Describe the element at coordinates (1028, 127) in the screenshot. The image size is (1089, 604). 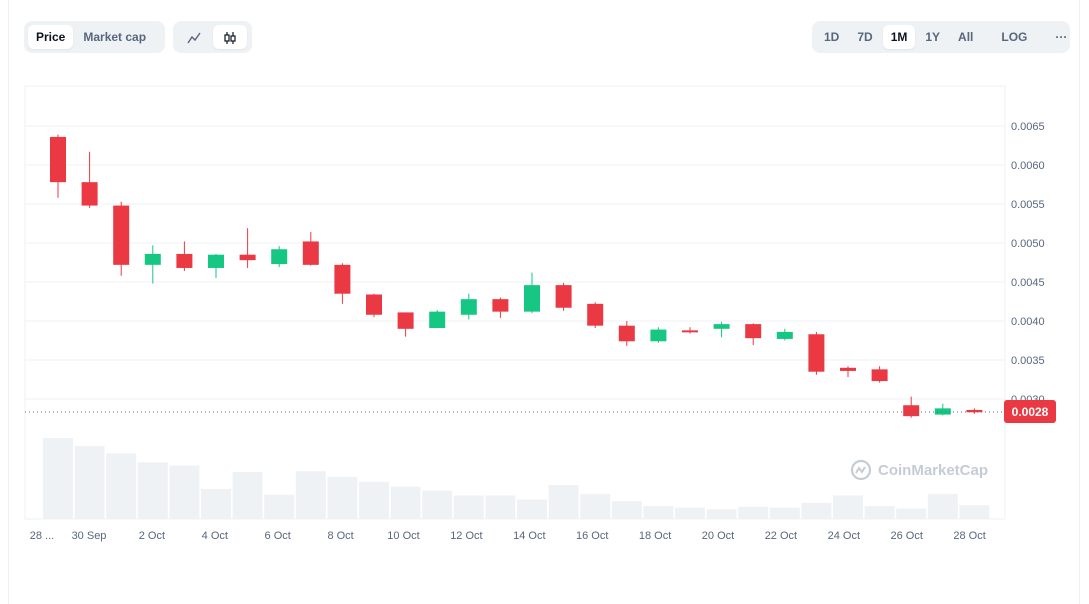
I see `y-tick-label: 0.0065` at that location.